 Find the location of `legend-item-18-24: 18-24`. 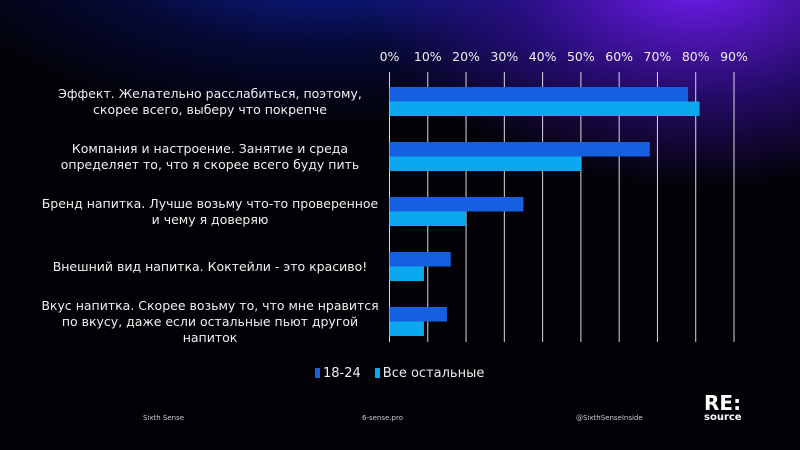

legend-item-18-24: 18-24 is located at coordinates (338, 373).